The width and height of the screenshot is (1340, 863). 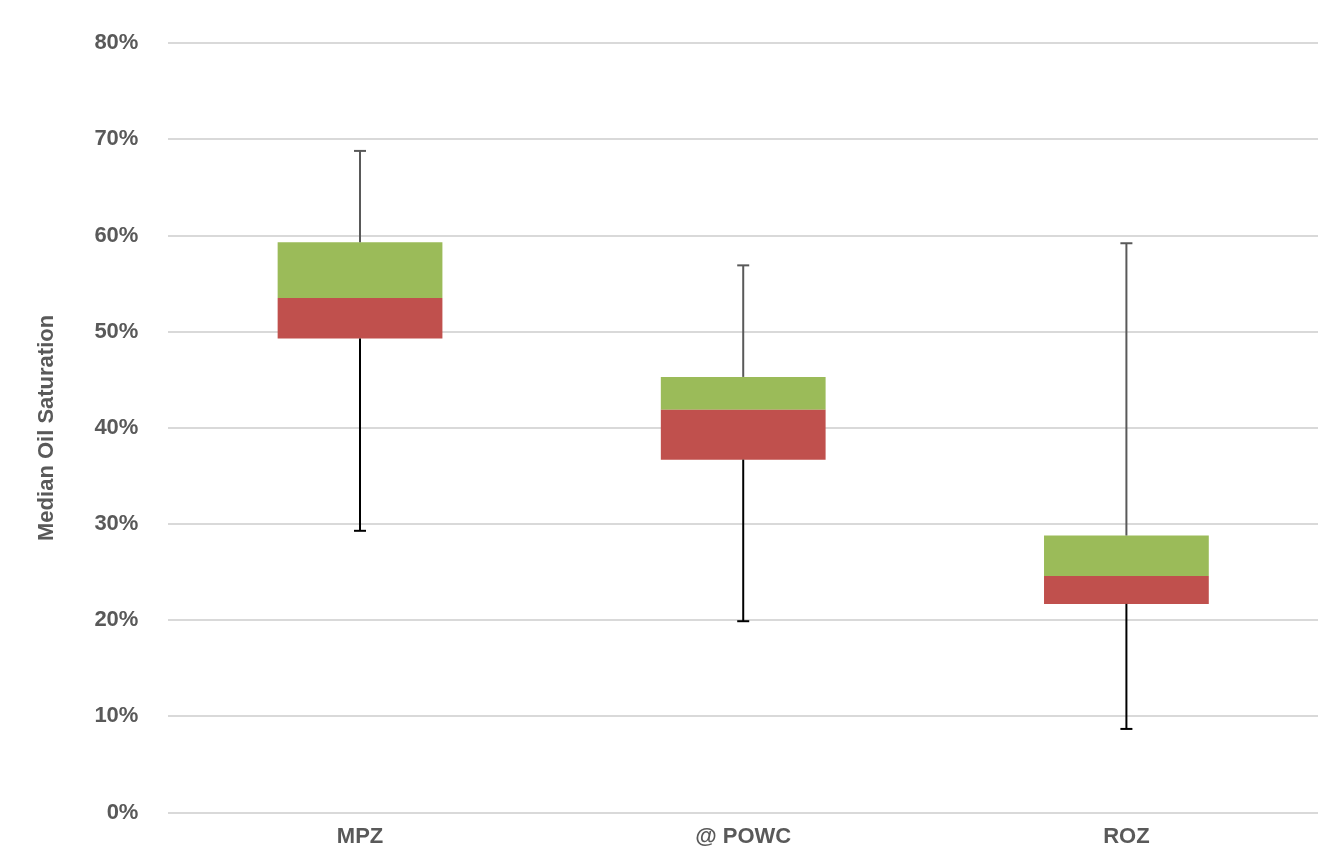 What do you see at coordinates (116, 426) in the screenshot?
I see `y-tick-label: 40%` at bounding box center [116, 426].